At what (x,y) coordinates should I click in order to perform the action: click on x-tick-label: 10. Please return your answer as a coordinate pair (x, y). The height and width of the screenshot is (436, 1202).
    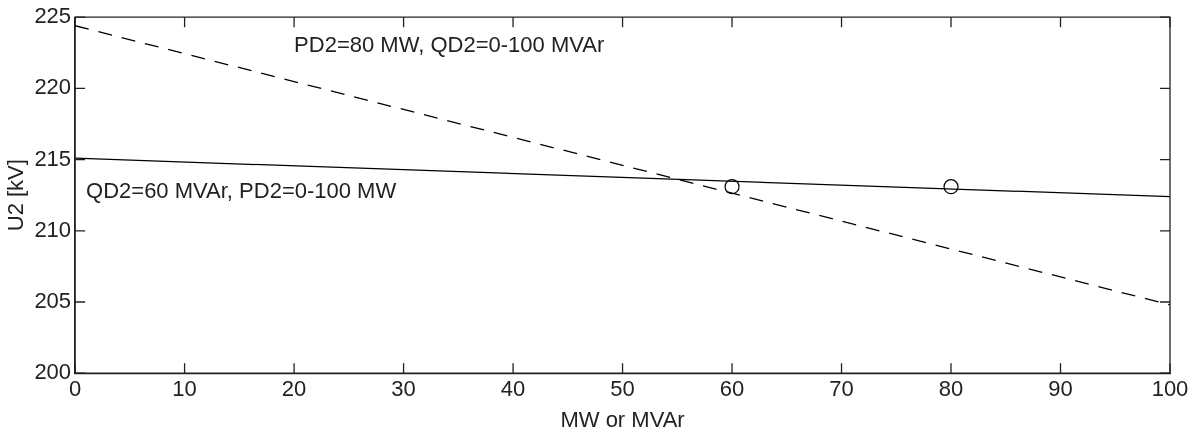
    Looking at the image, I should click on (184, 389).